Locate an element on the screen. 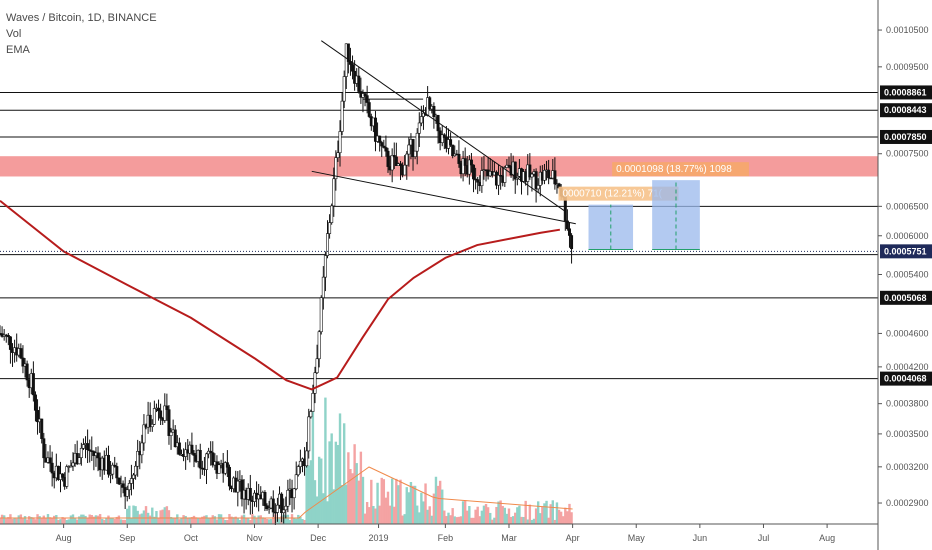 The height and width of the screenshot is (550, 932). time-tick-label: Mar is located at coordinates (509, 538).